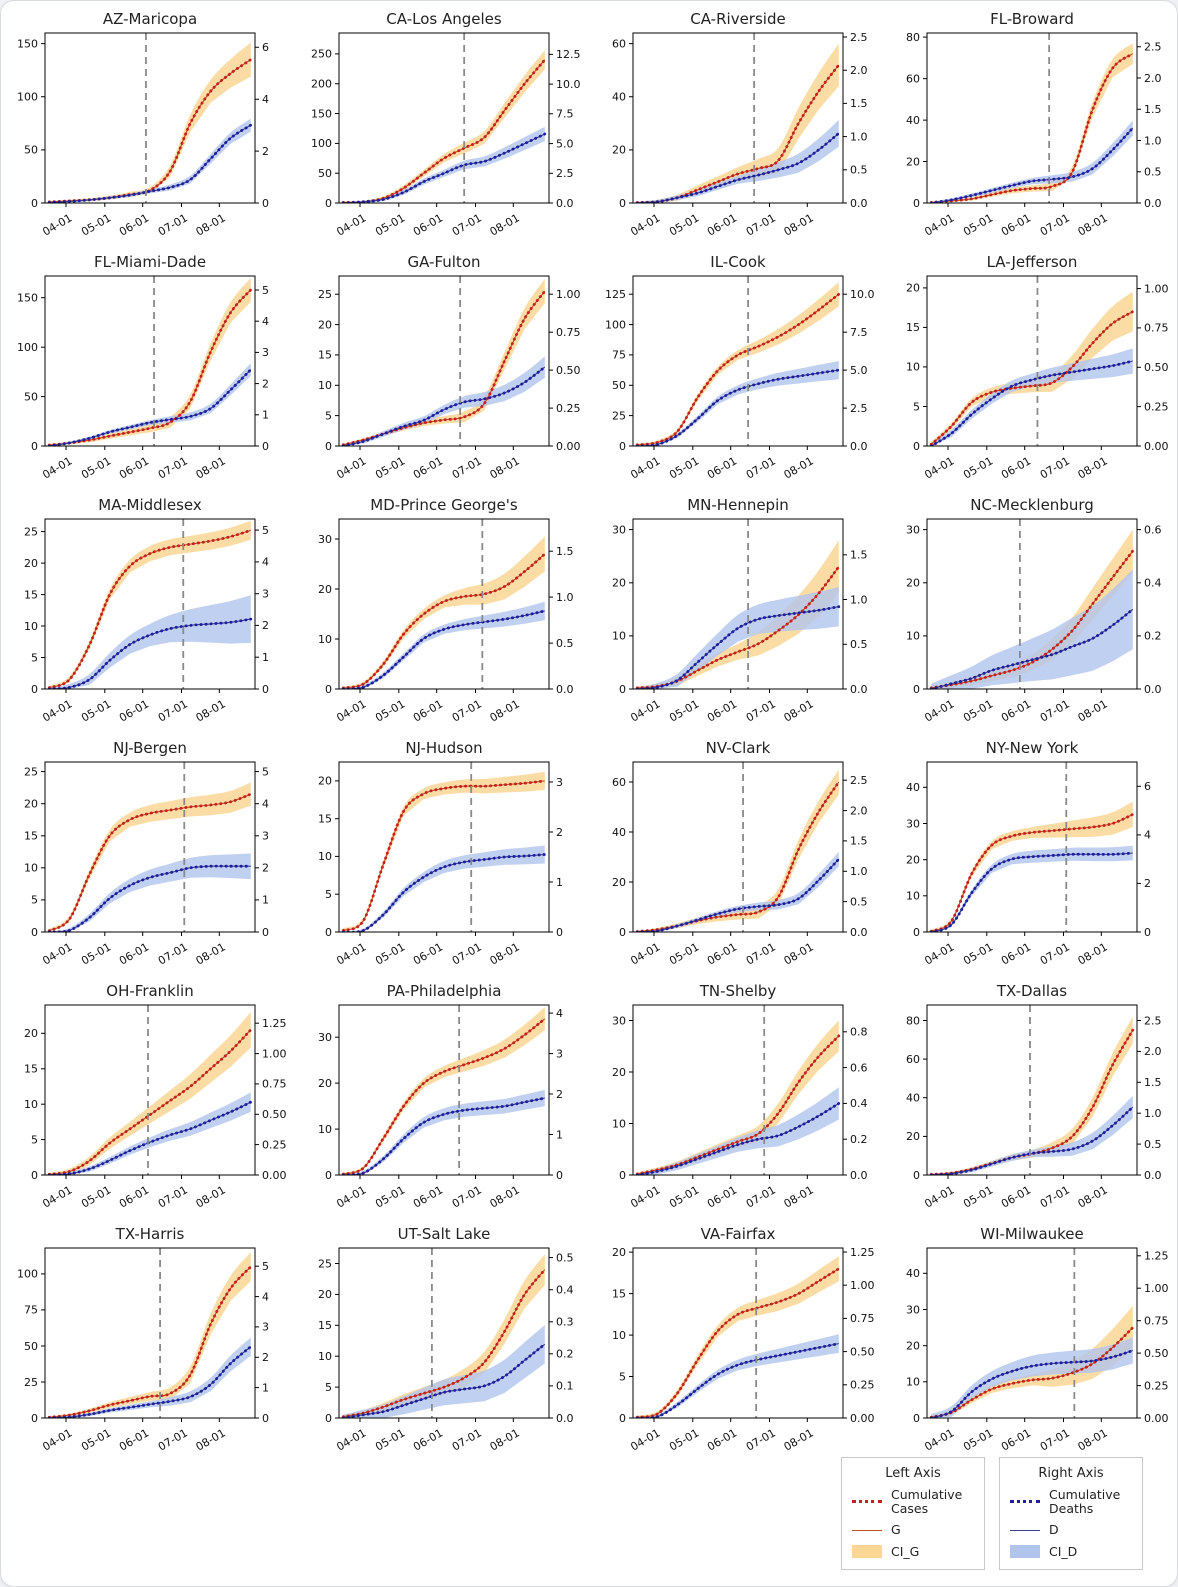 Image resolution: width=1178 pixels, height=1587 pixels. What do you see at coordinates (568, 370) in the screenshot?
I see `svg-text: 0.50` at bounding box center [568, 370].